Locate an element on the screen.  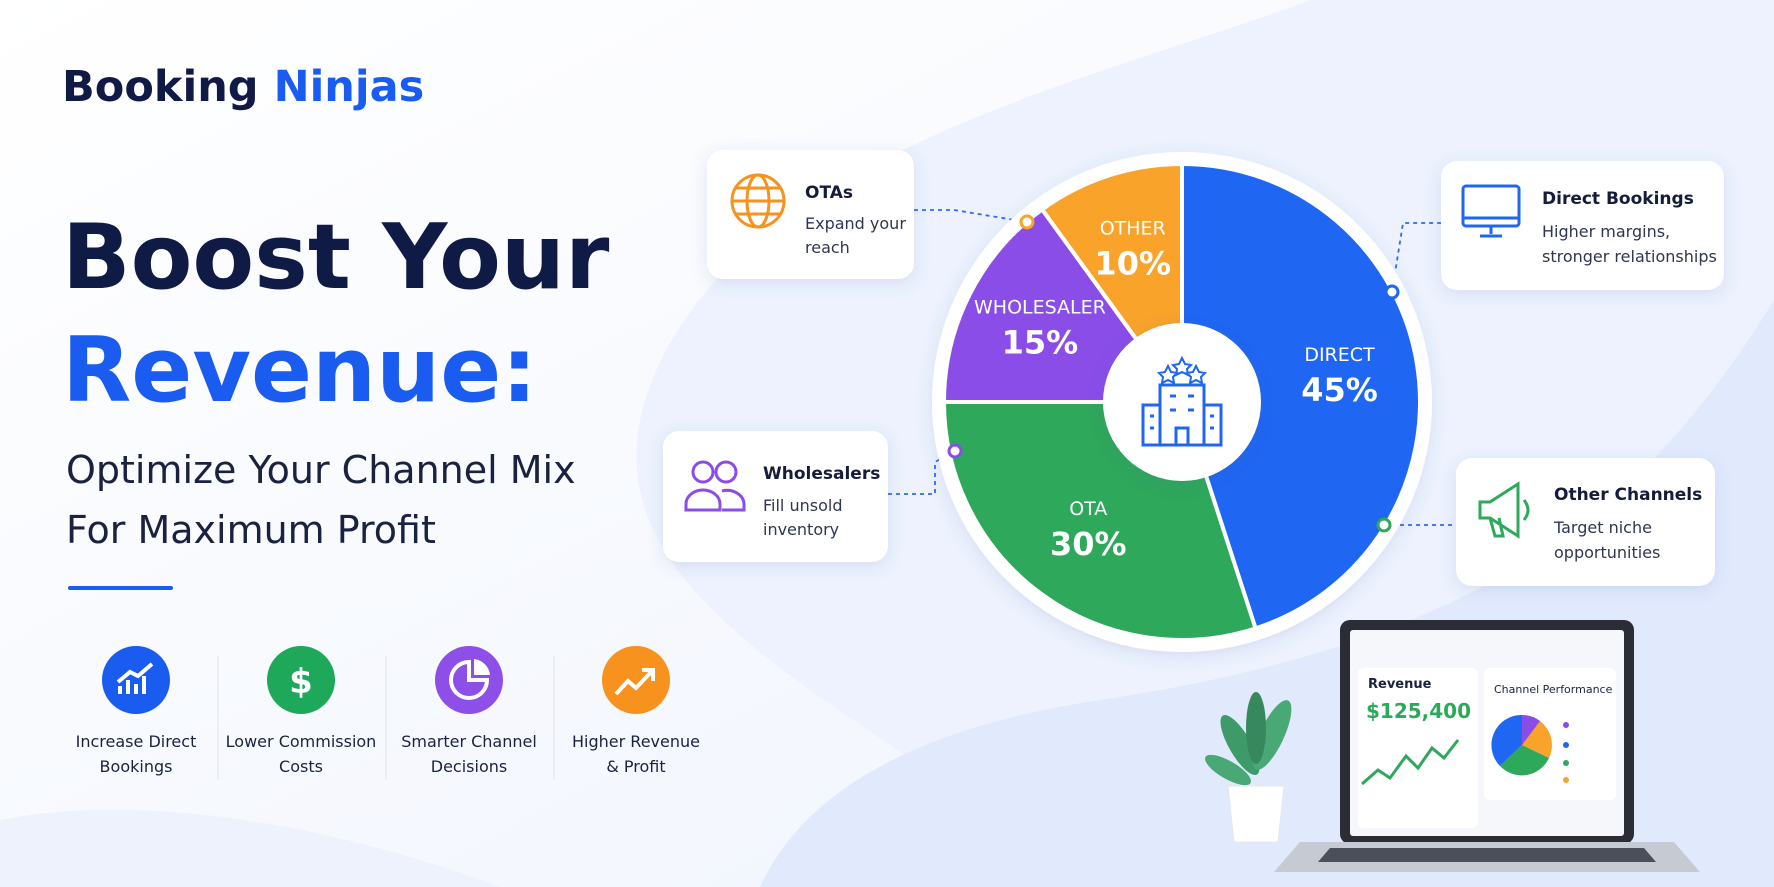
brand: Booking Ninjas is located at coordinates (243, 87).